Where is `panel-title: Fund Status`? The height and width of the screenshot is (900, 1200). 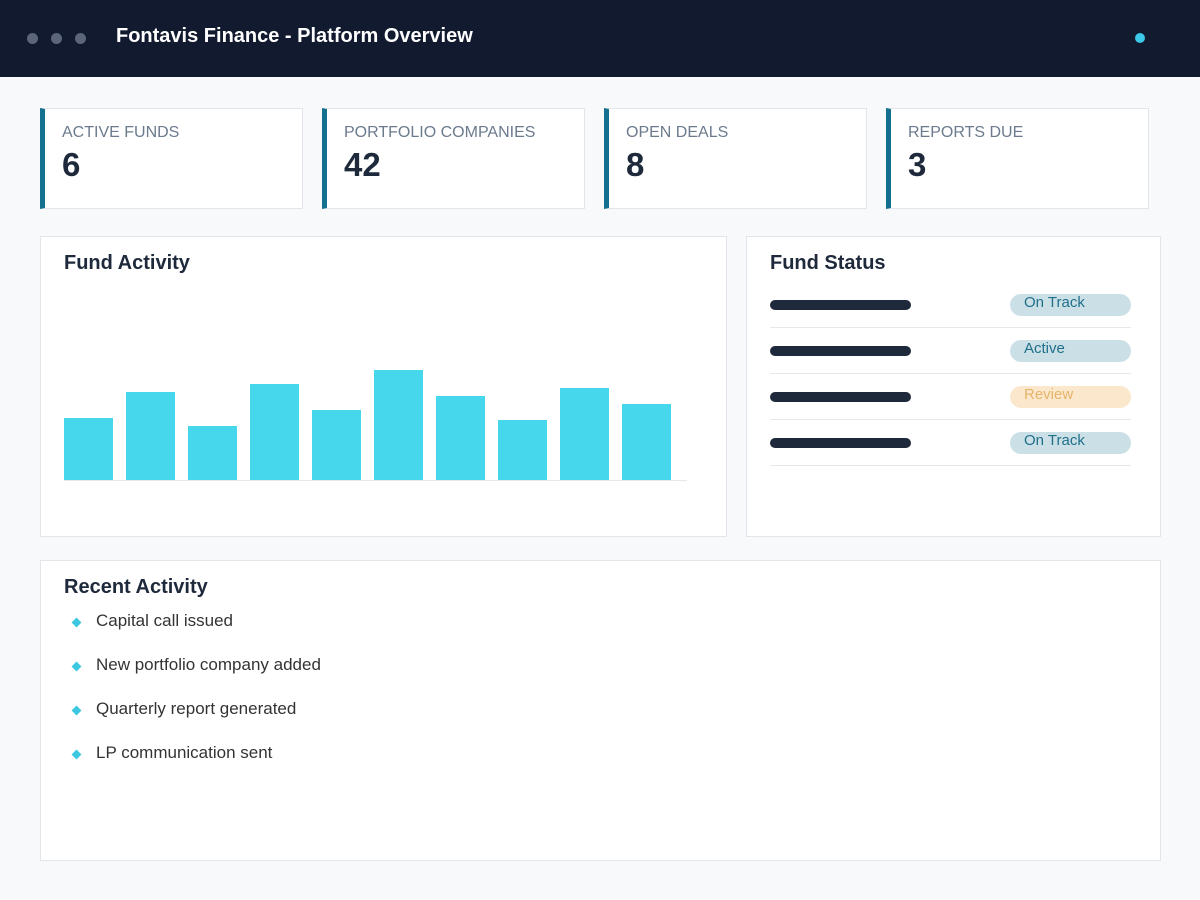
panel-title: Fund Status is located at coordinates (828, 263).